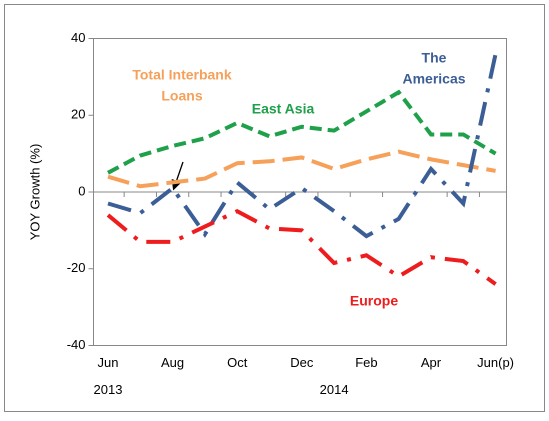  Describe the element at coordinates (76, 267) in the screenshot. I see `y-tick-label: -20` at that location.